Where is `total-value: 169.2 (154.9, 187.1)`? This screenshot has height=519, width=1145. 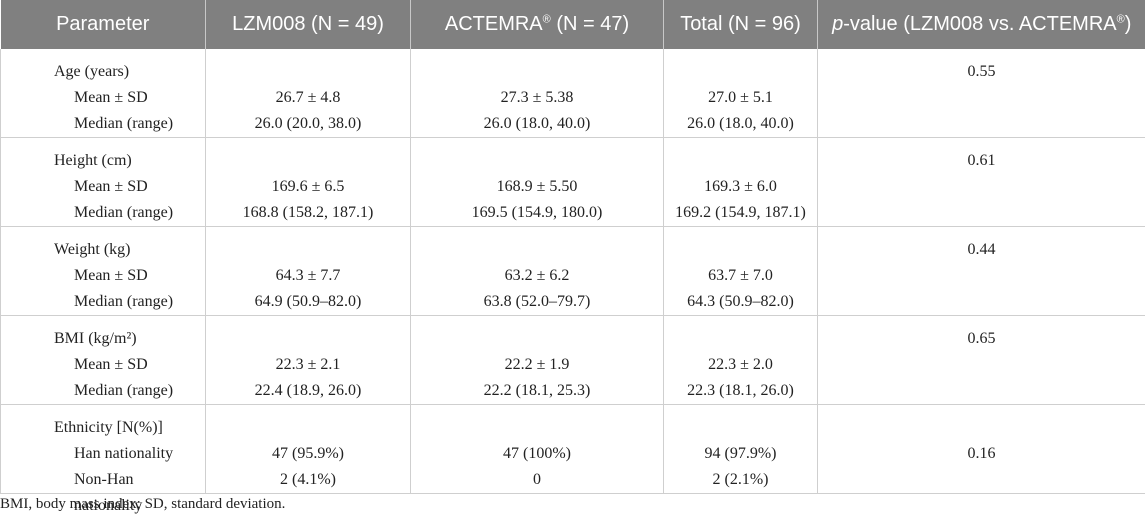
total-value: 169.2 (154.9, 187.1) is located at coordinates (740, 213).